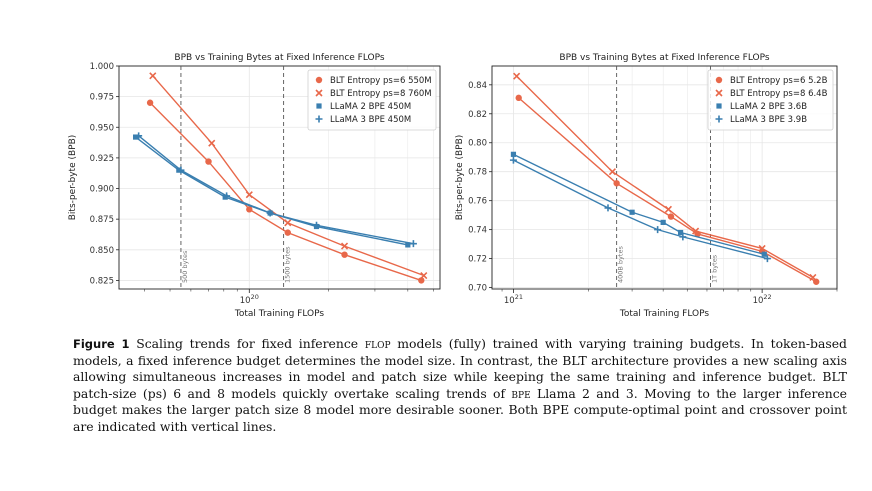 The image size is (872, 491). What do you see at coordinates (521, 393) in the screenshot?
I see `caption-part: bpe` at bounding box center [521, 393].